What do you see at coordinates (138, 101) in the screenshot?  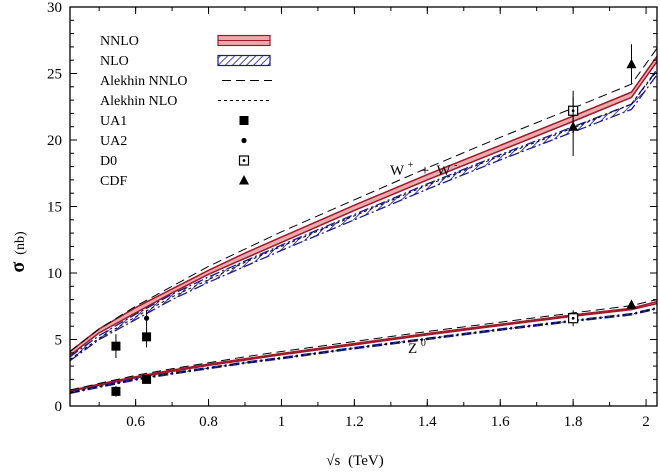 I see `legend-label: Alekhin NLO` at bounding box center [138, 101].